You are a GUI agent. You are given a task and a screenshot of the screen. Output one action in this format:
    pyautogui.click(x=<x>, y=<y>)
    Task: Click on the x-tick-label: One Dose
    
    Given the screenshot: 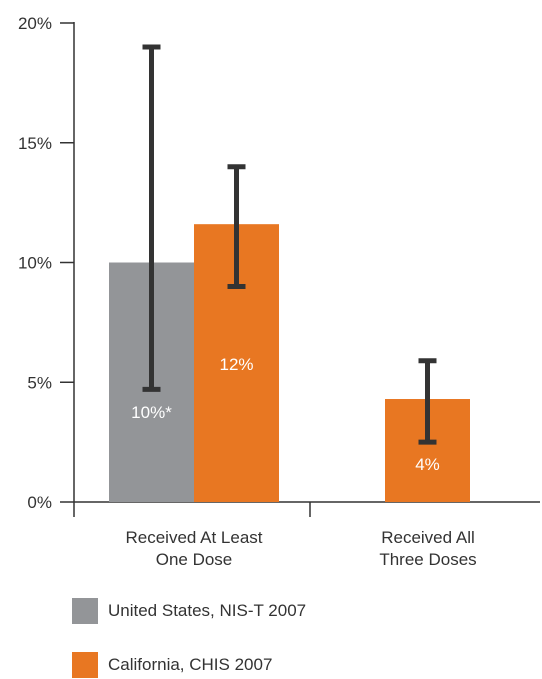 What is the action you would take?
    pyautogui.click(x=194, y=559)
    